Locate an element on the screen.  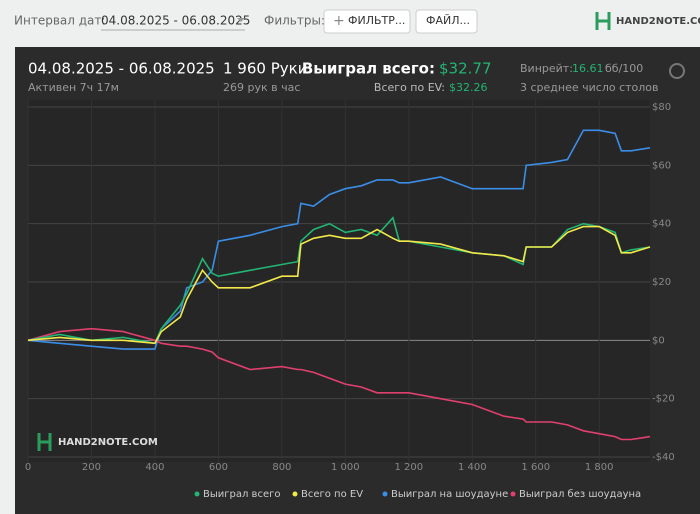
filters-label: Фильтры: is located at coordinates (294, 21).